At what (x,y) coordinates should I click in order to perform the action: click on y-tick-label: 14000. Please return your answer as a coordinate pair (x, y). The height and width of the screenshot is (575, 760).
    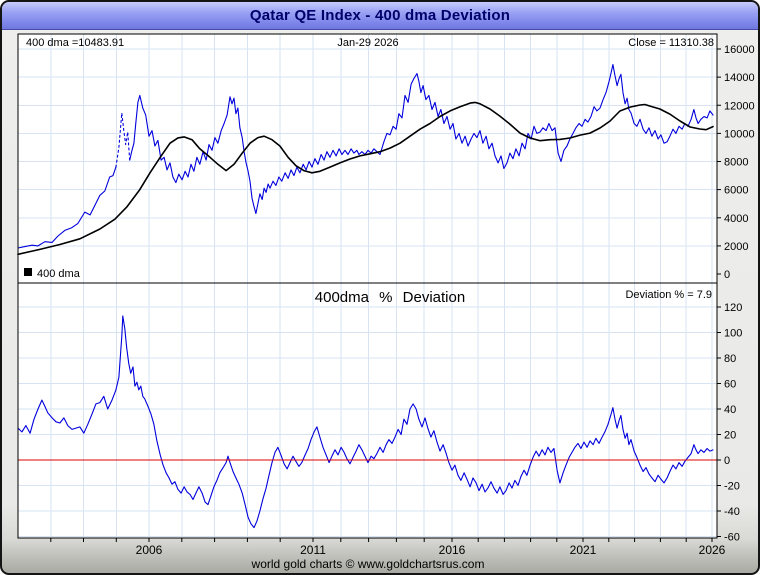
    Looking at the image, I should click on (739, 78).